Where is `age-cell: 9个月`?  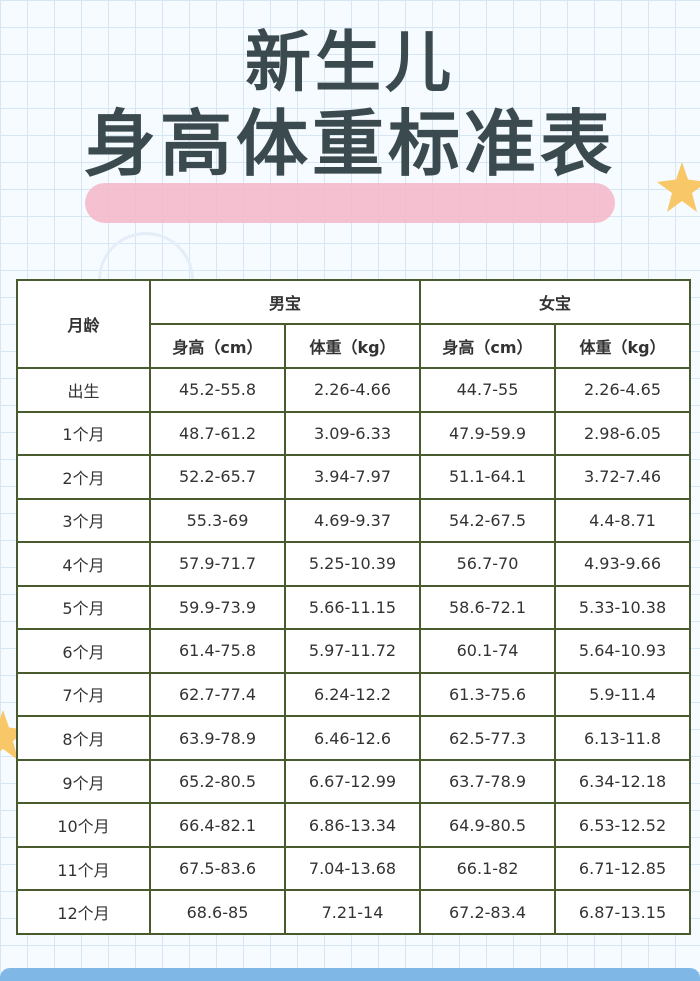
age-cell: 9个月 is located at coordinates (83, 781).